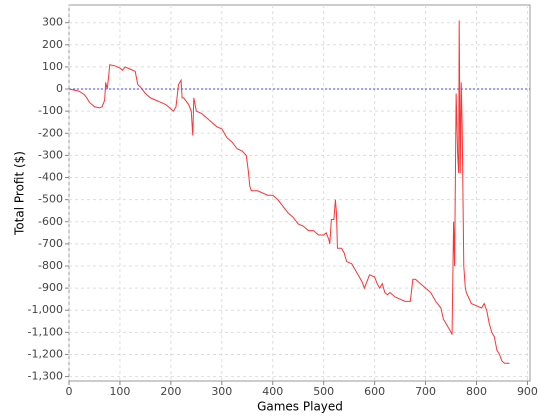  Describe the element at coordinates (50, 243) in the screenshot. I see `y-tick-label: -700` at that location.